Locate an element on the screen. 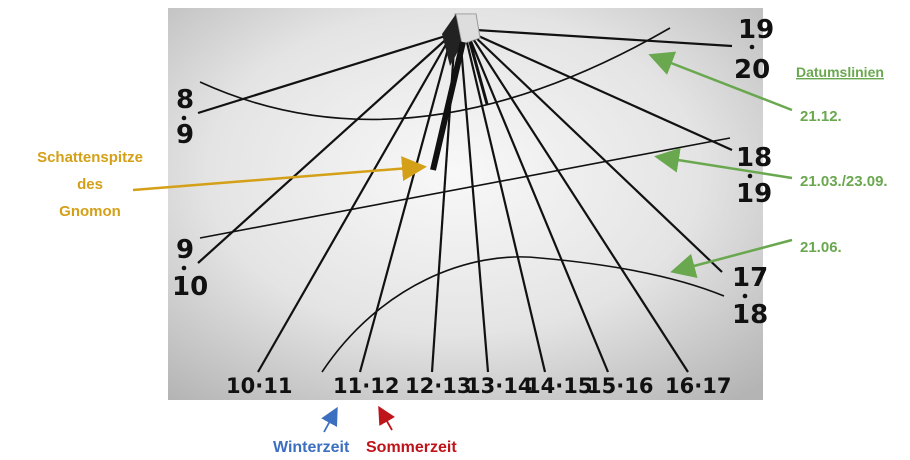  hour-label-14-15: 14·15 is located at coordinates (559, 386).